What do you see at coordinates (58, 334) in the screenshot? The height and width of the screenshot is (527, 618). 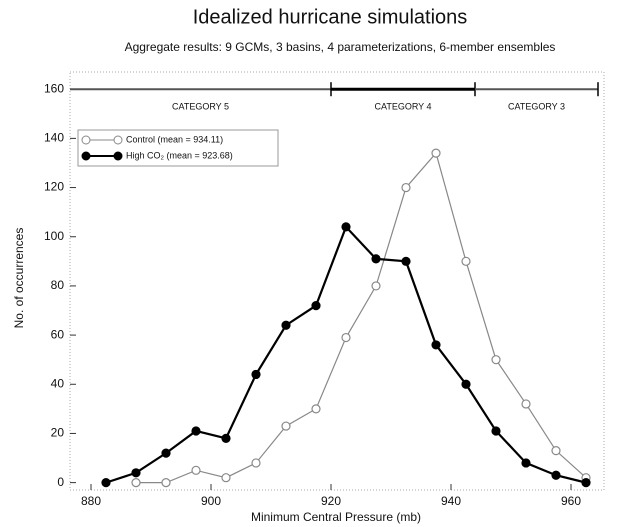 I see `y-tick-label: 60` at bounding box center [58, 334].